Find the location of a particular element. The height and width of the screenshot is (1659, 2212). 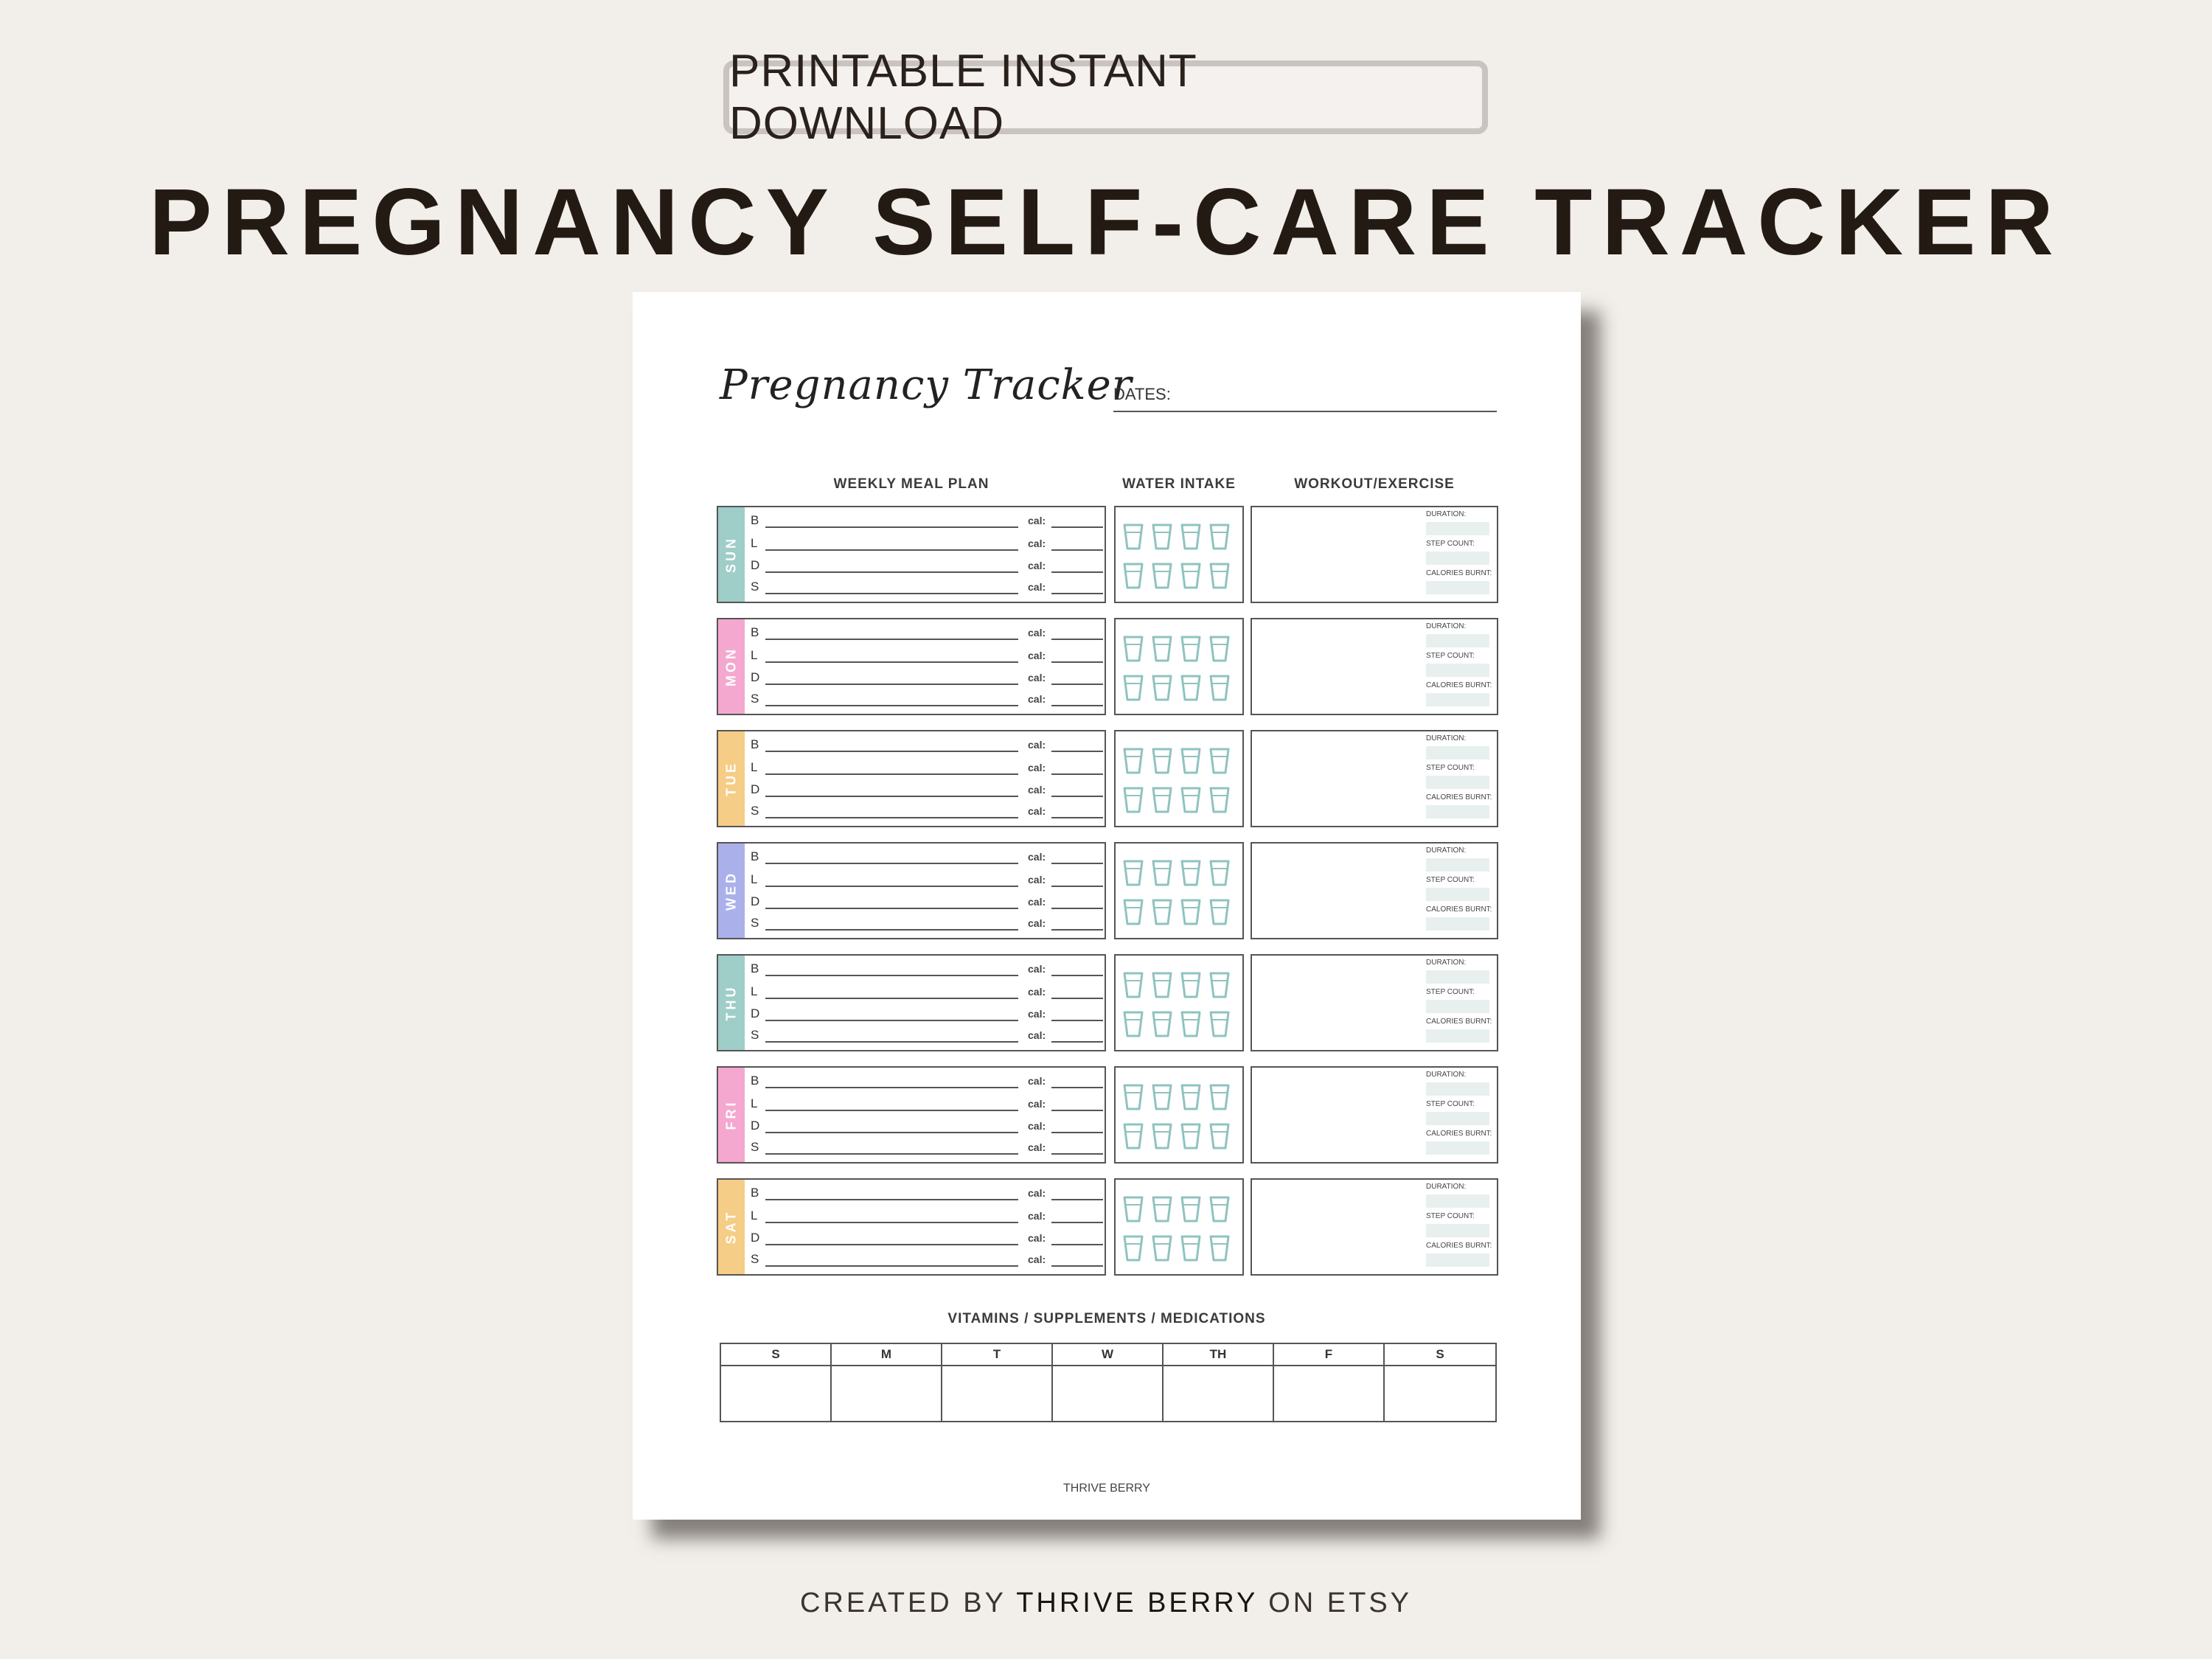

vitamin-day-column: T is located at coordinates (997, 1382).